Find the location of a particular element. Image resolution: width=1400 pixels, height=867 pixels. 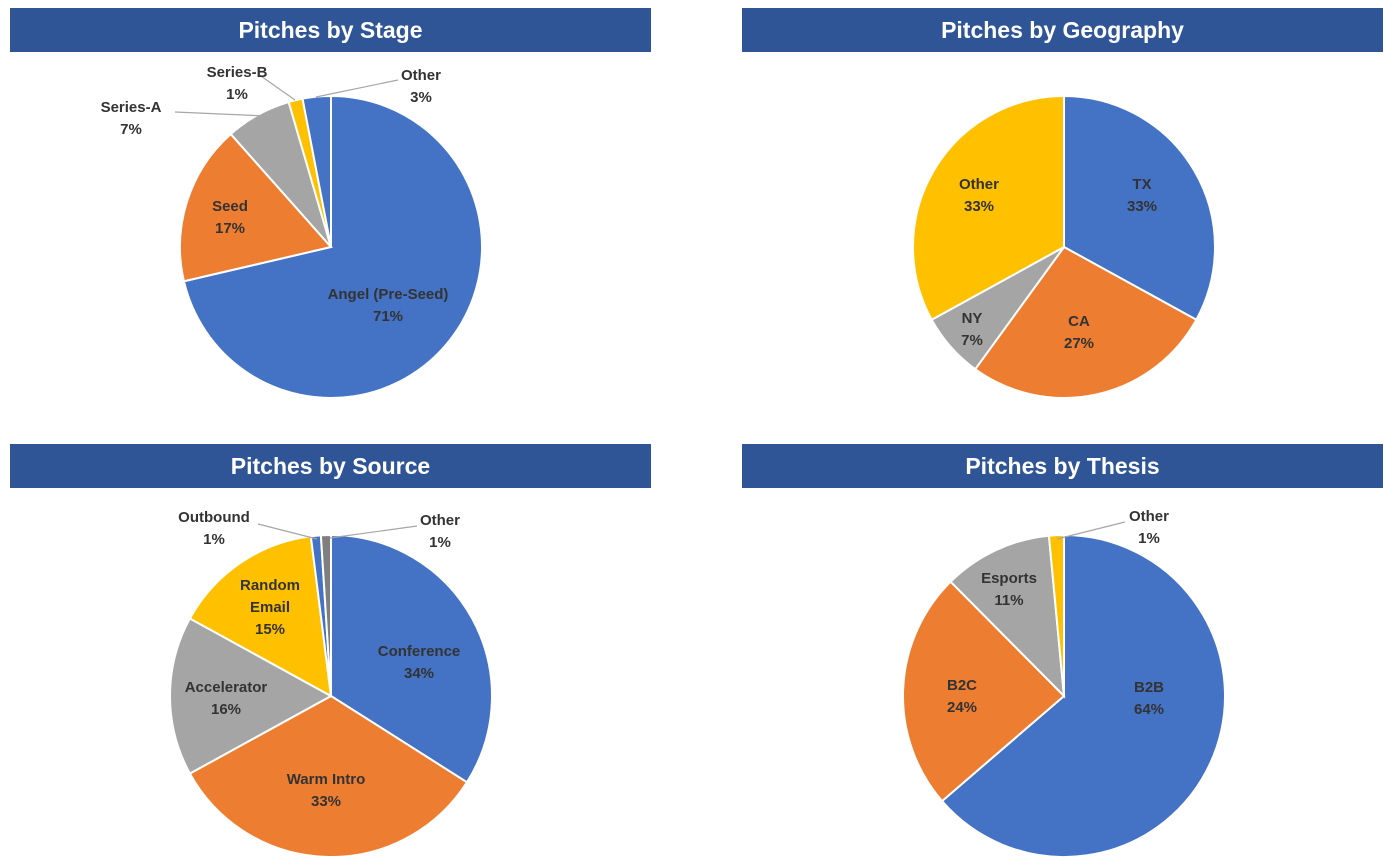

chart-title-source: Pitches by Source is located at coordinates (330, 466).